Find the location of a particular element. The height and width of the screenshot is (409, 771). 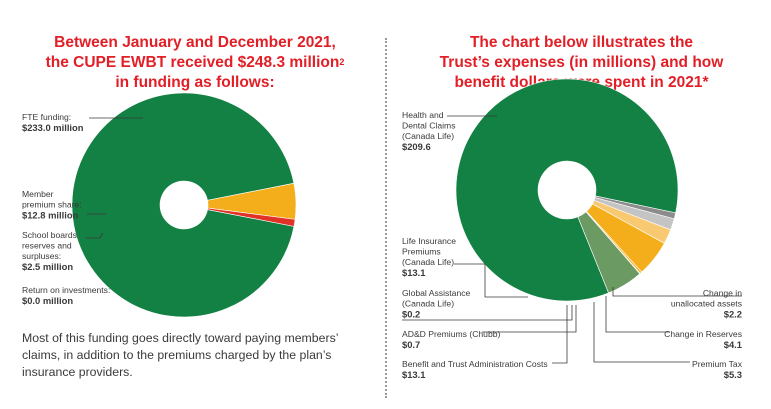

funding-label-2-line-2: surpluses: is located at coordinates (41, 256).